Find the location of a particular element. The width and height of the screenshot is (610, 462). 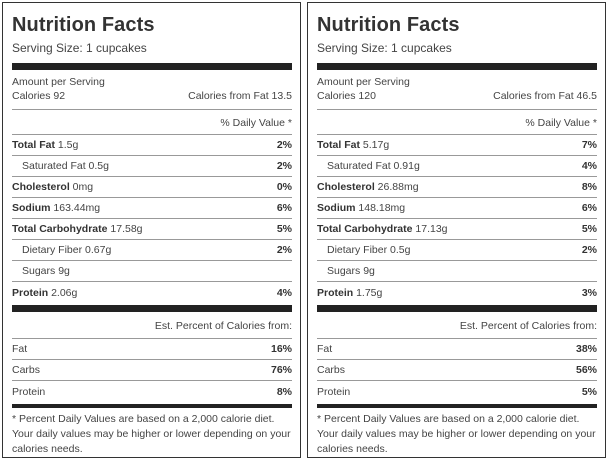

nutrient-amount: 17.13g is located at coordinates (430, 229).